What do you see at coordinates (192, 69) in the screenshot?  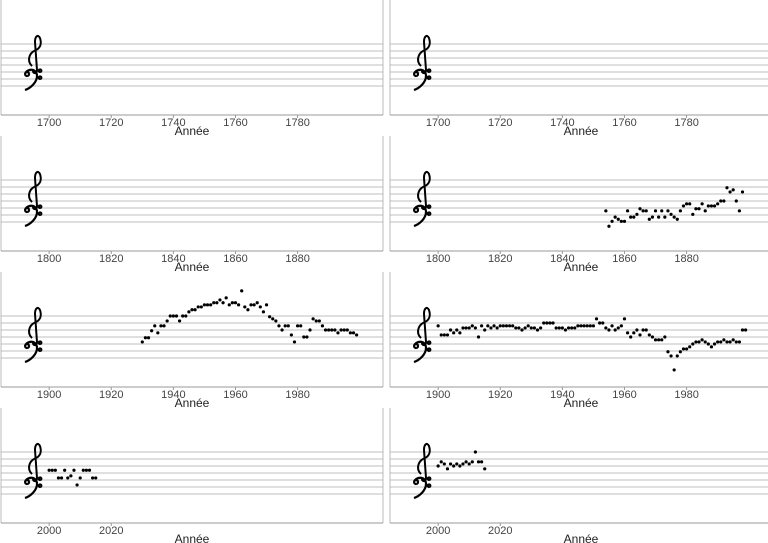 I see `panel: 1700 1720 1740 1760 1780 Année` at bounding box center [192, 69].